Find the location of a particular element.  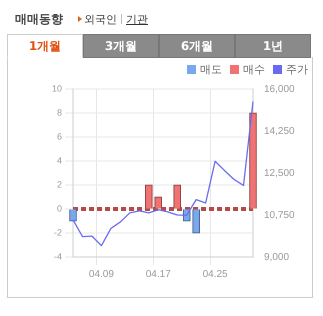

x-tick-label: 04.17 is located at coordinates (159, 274).